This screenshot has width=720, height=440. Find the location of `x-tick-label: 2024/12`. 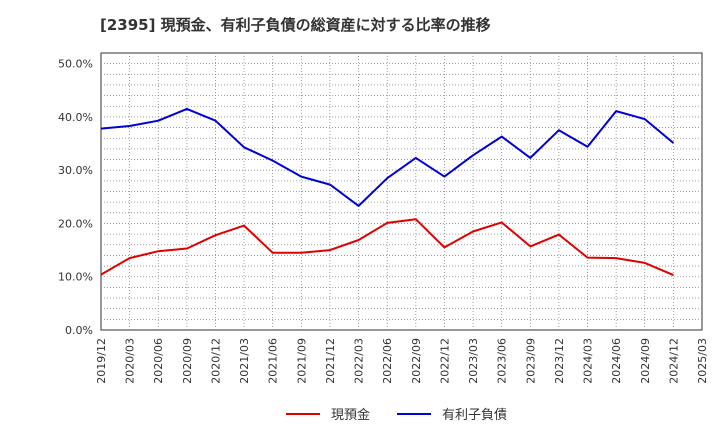

x-tick-label: 2024/12 is located at coordinates (673, 361).